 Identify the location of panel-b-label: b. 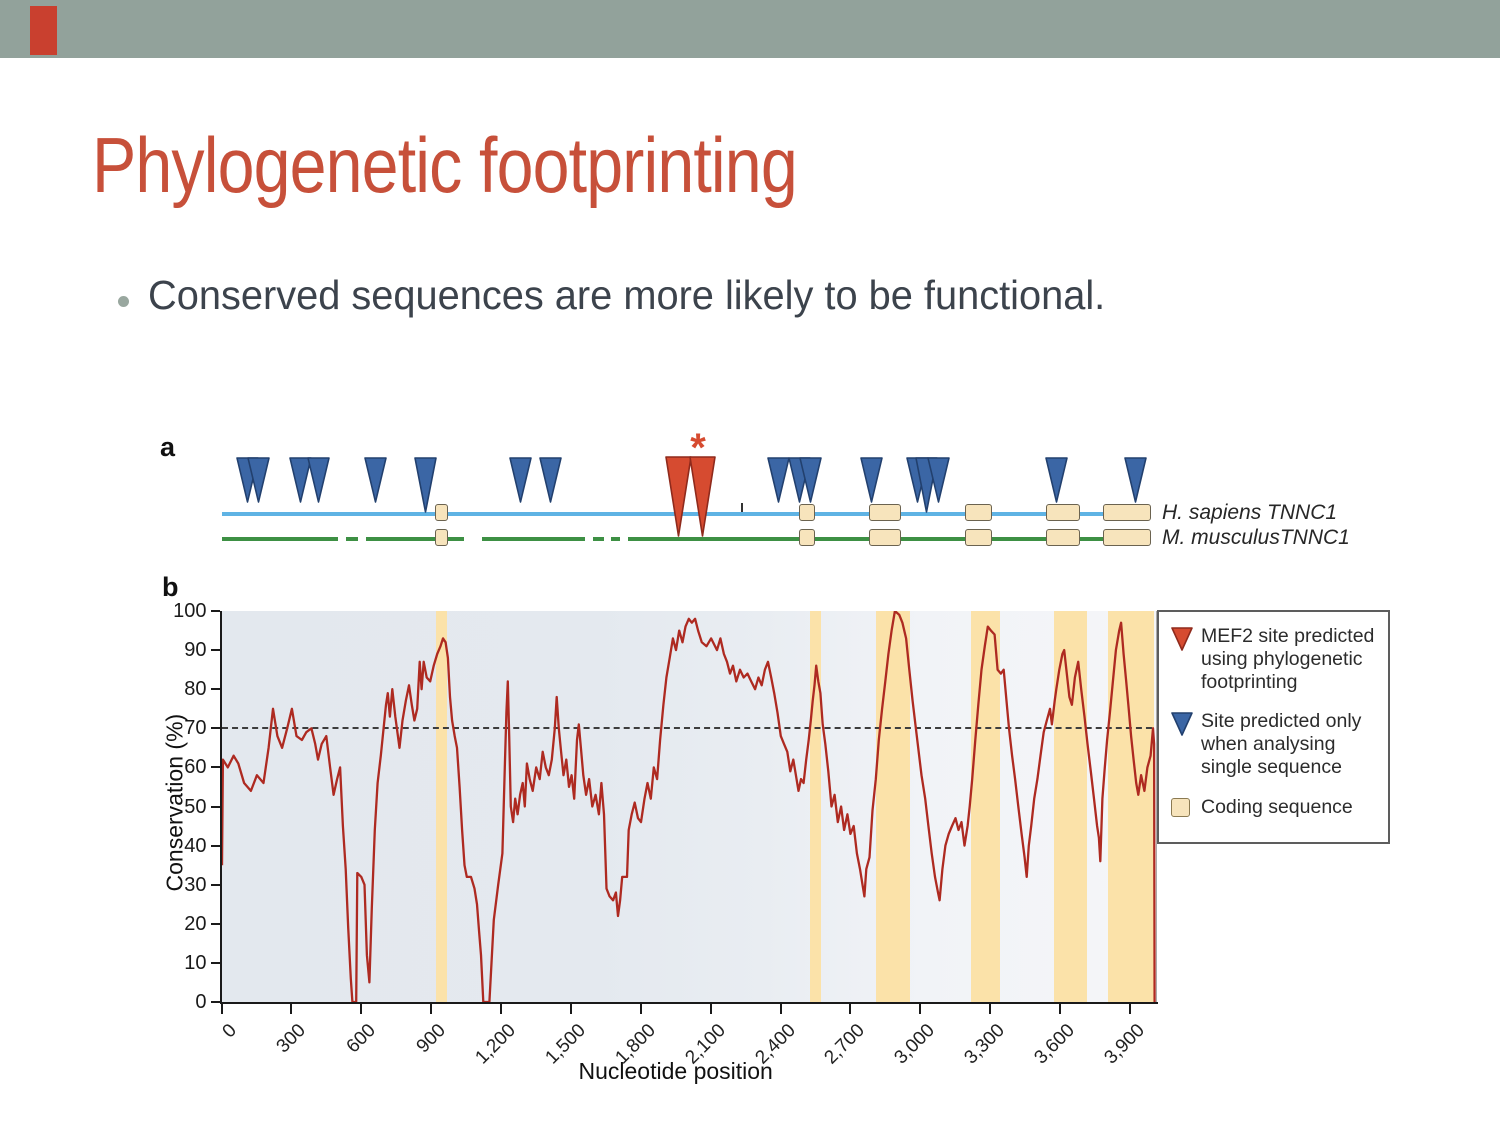
(170, 587).